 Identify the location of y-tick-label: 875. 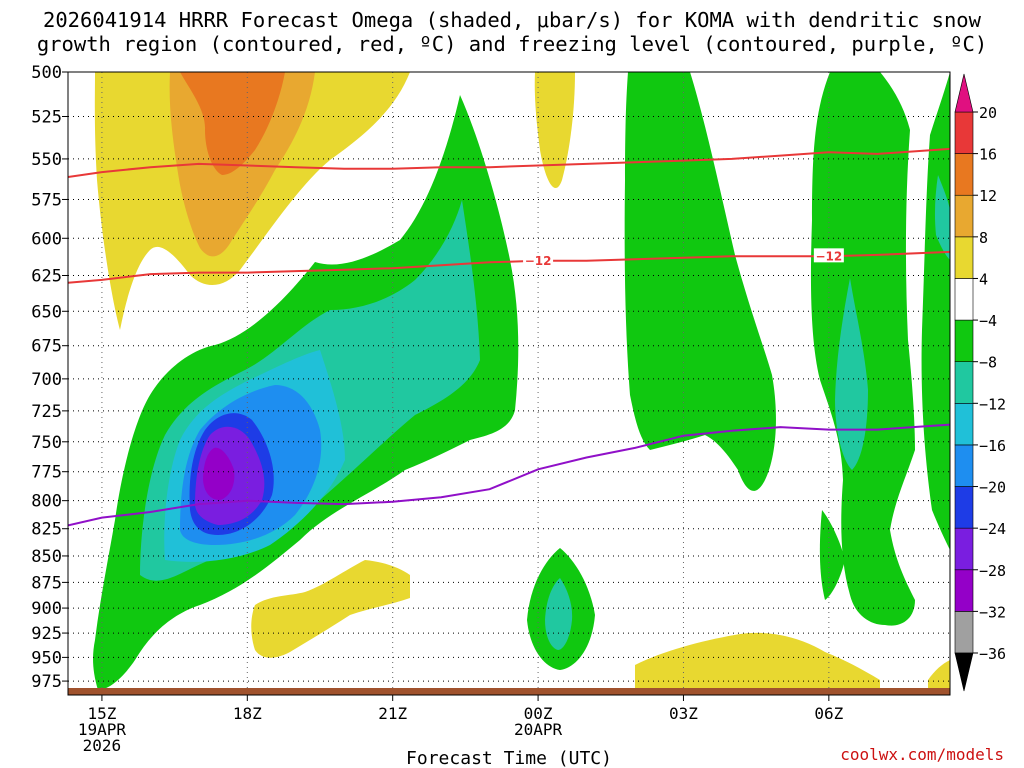
(46, 583).